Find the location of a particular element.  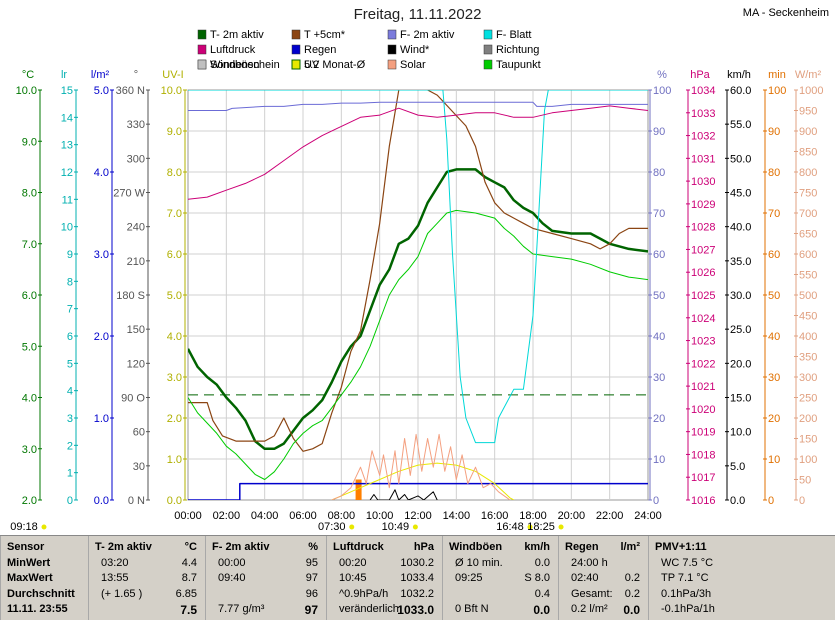

stats-row: Ø 10 min. 0.0 is located at coordinates (500, 564).